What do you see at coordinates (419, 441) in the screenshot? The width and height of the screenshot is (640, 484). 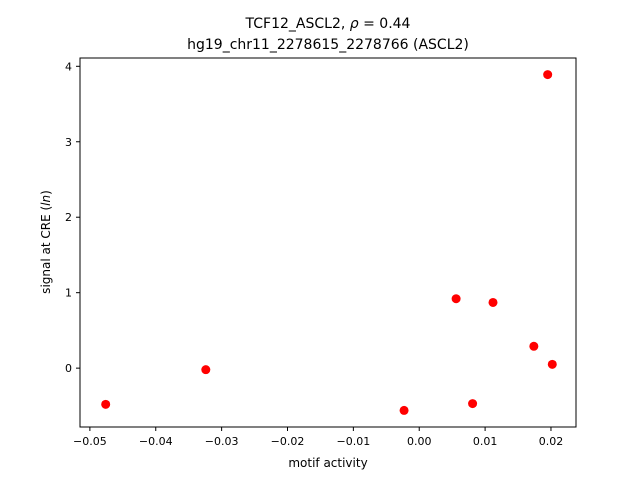 I see `x-tick-label: 0.00` at bounding box center [419, 441].